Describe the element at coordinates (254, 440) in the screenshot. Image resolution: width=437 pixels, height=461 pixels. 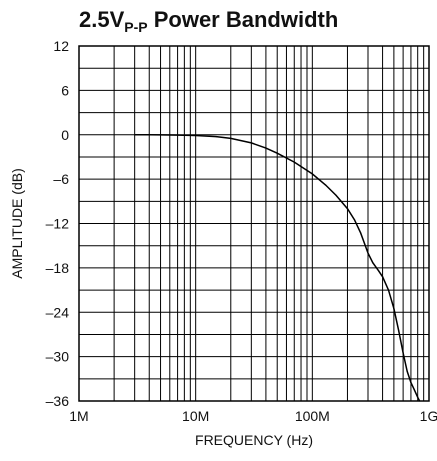
I see `x-axis-label: FREQUENCY (Hz)` at that location.